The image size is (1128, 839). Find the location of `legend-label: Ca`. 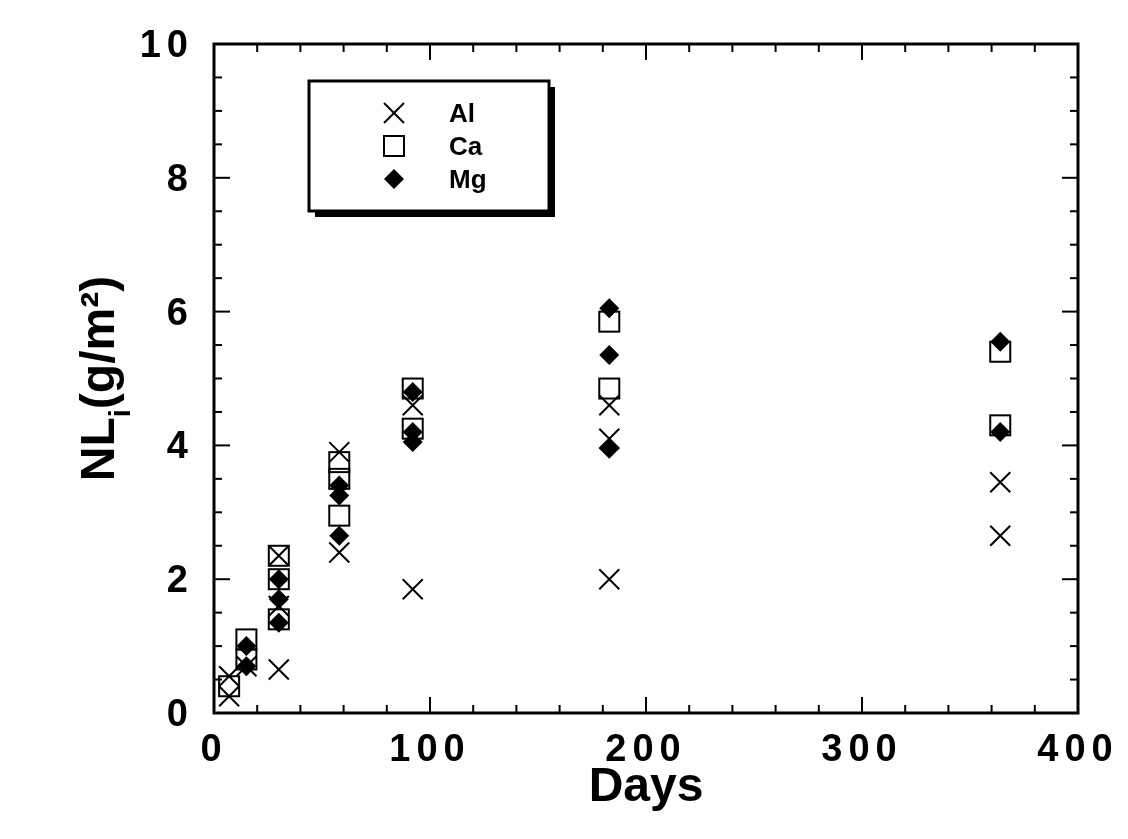

legend-label: Ca is located at coordinates (466, 146).